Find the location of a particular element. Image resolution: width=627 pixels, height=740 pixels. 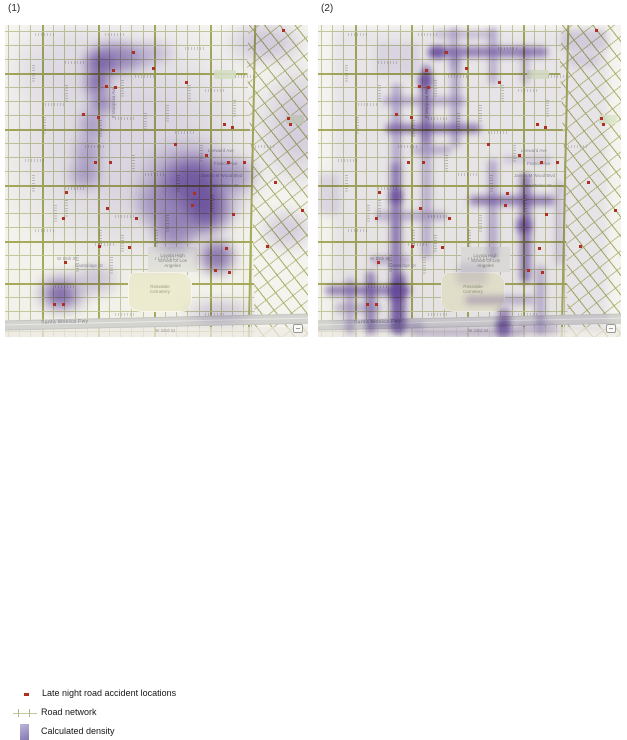

park-area is located at coordinates (608, 119).